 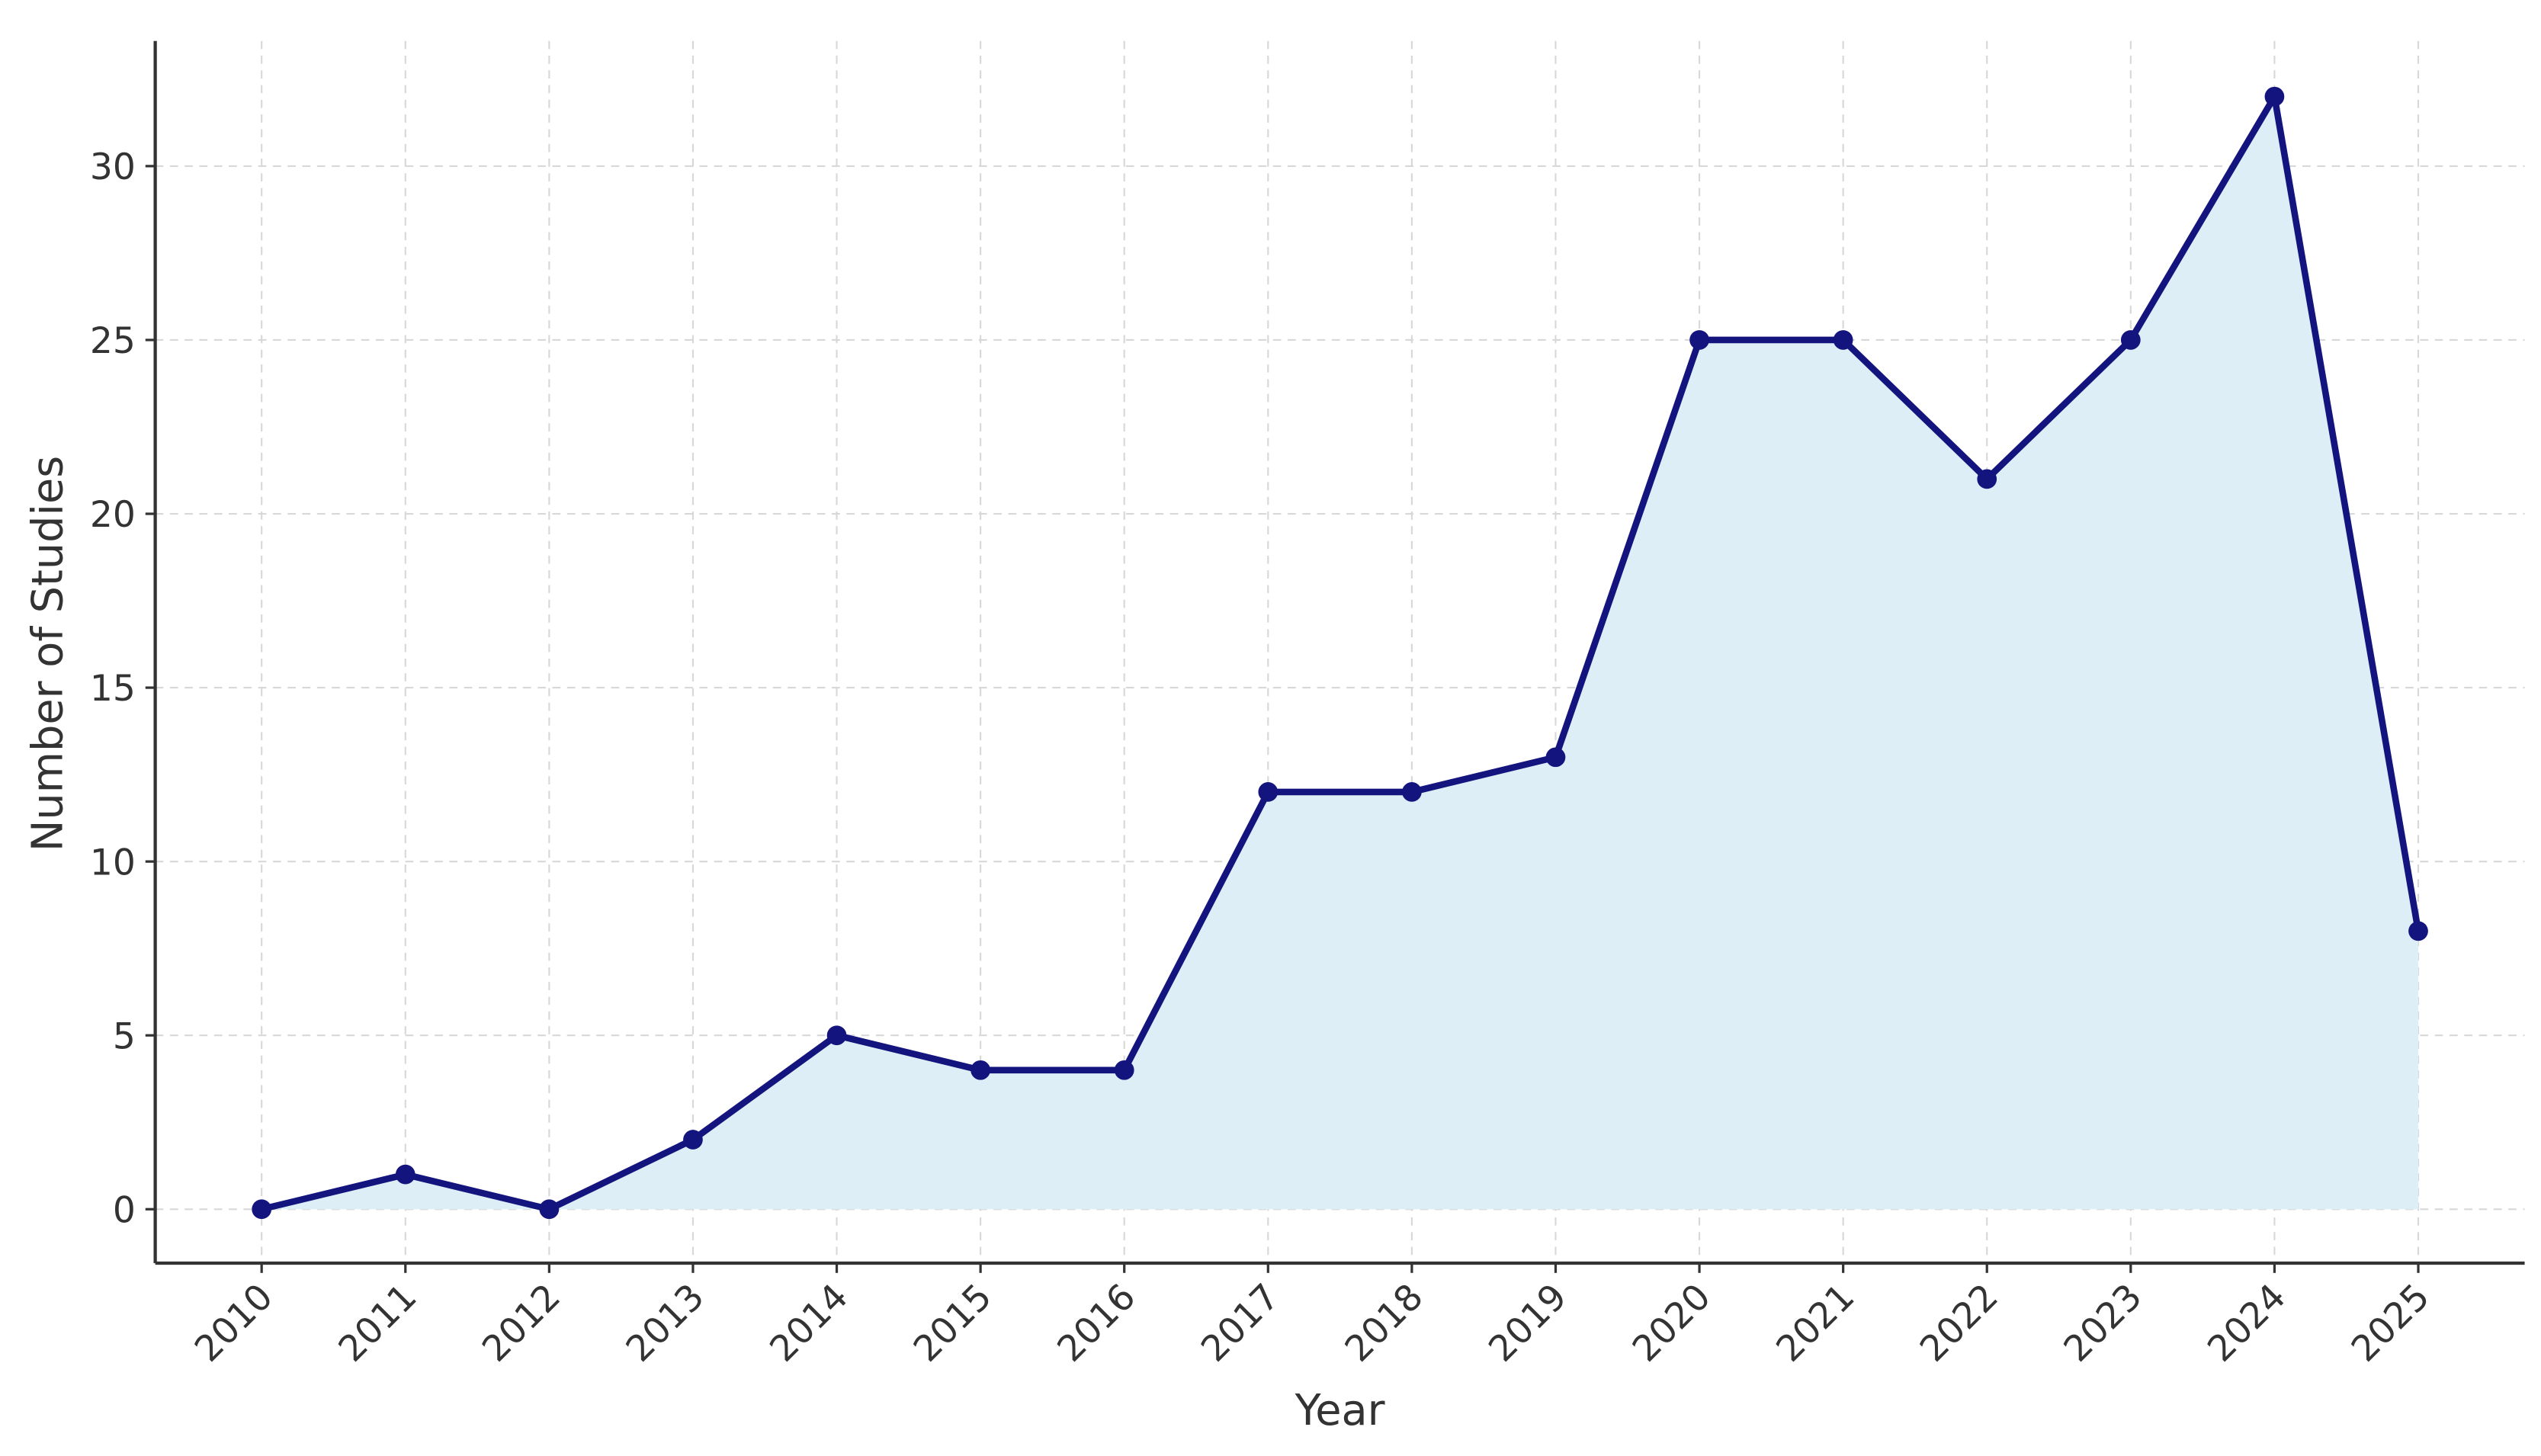 What do you see at coordinates (113, 515) in the screenshot?
I see `y-tick-label: 20` at bounding box center [113, 515].